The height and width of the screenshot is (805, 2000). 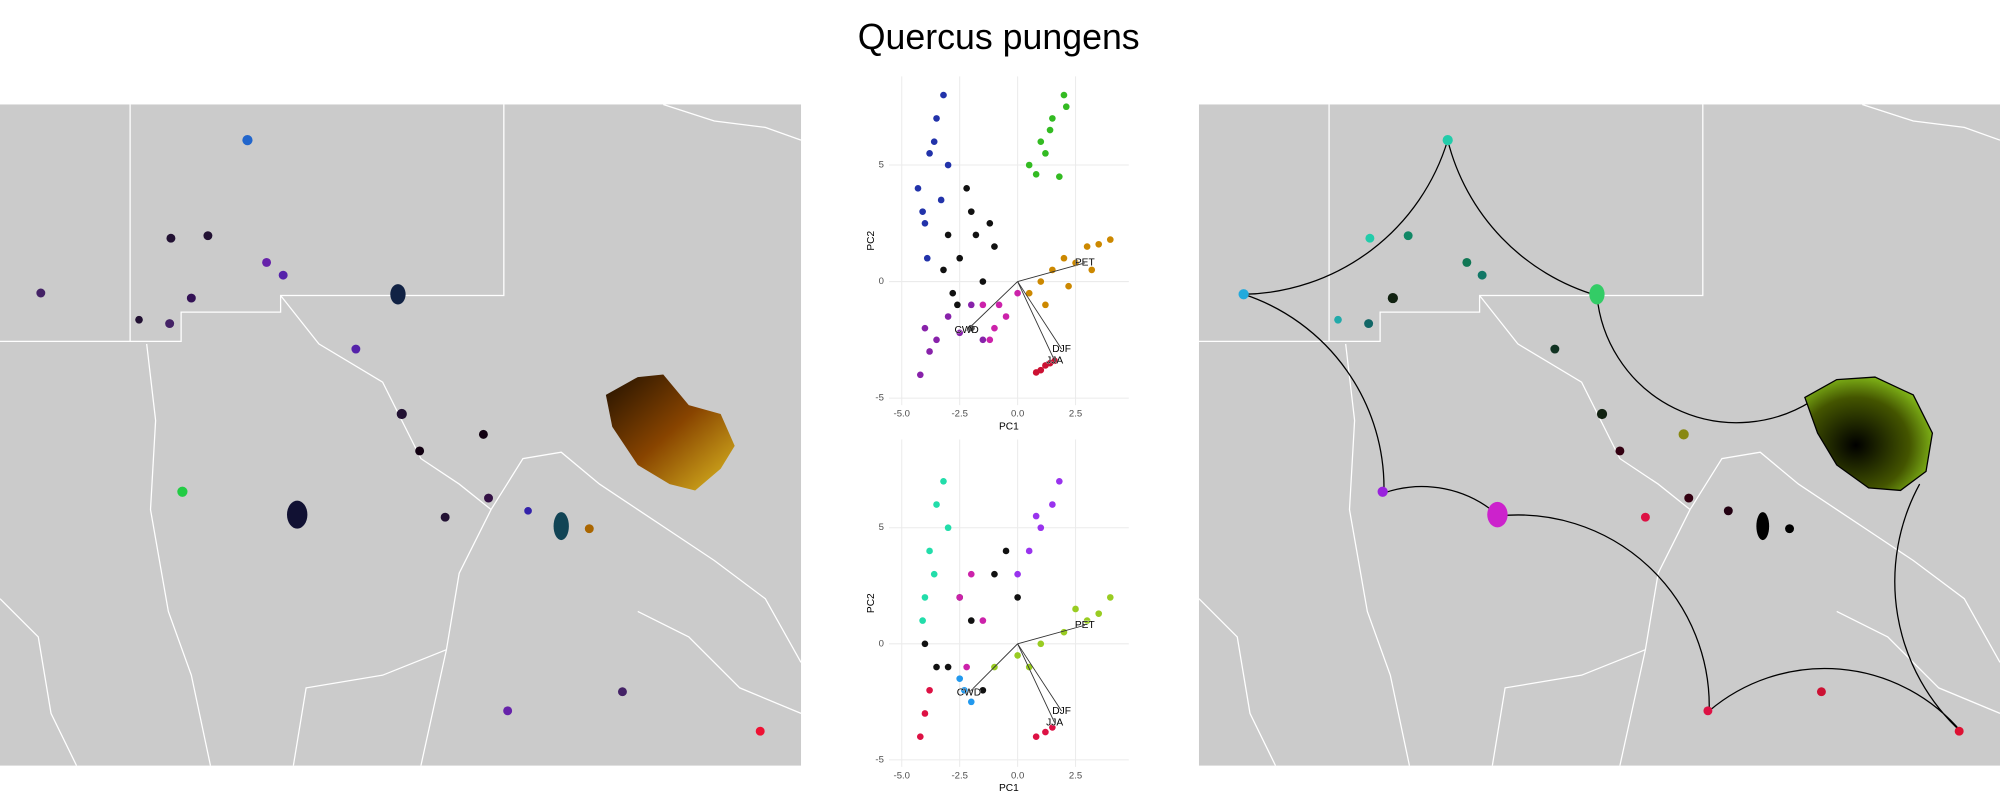 I want to click on x-axis-label: PC1, so click(x=1009, y=788).